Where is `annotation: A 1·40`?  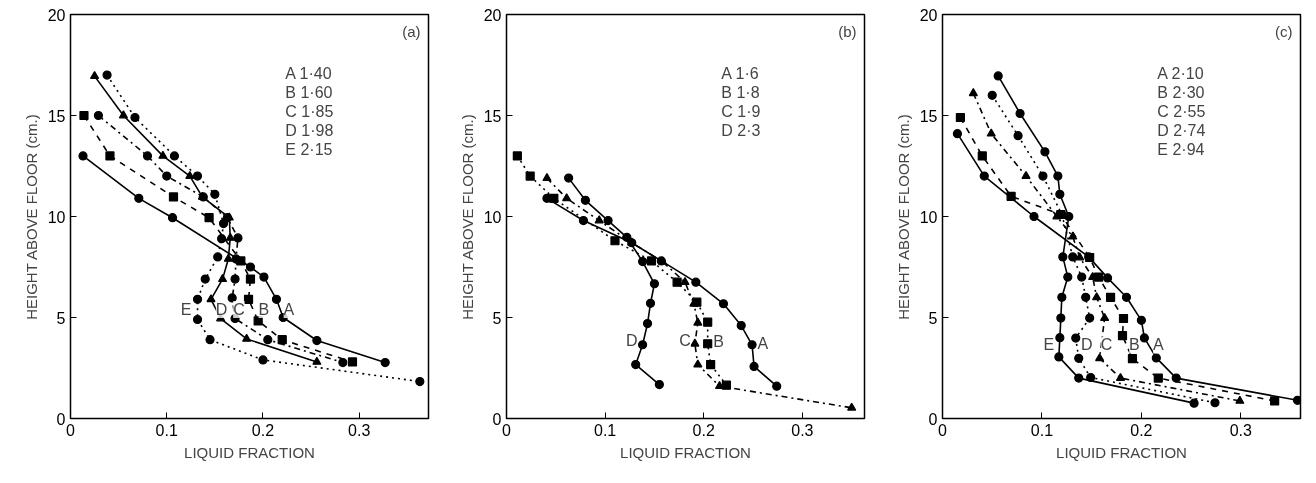 annotation: A 1·40 is located at coordinates (308, 73).